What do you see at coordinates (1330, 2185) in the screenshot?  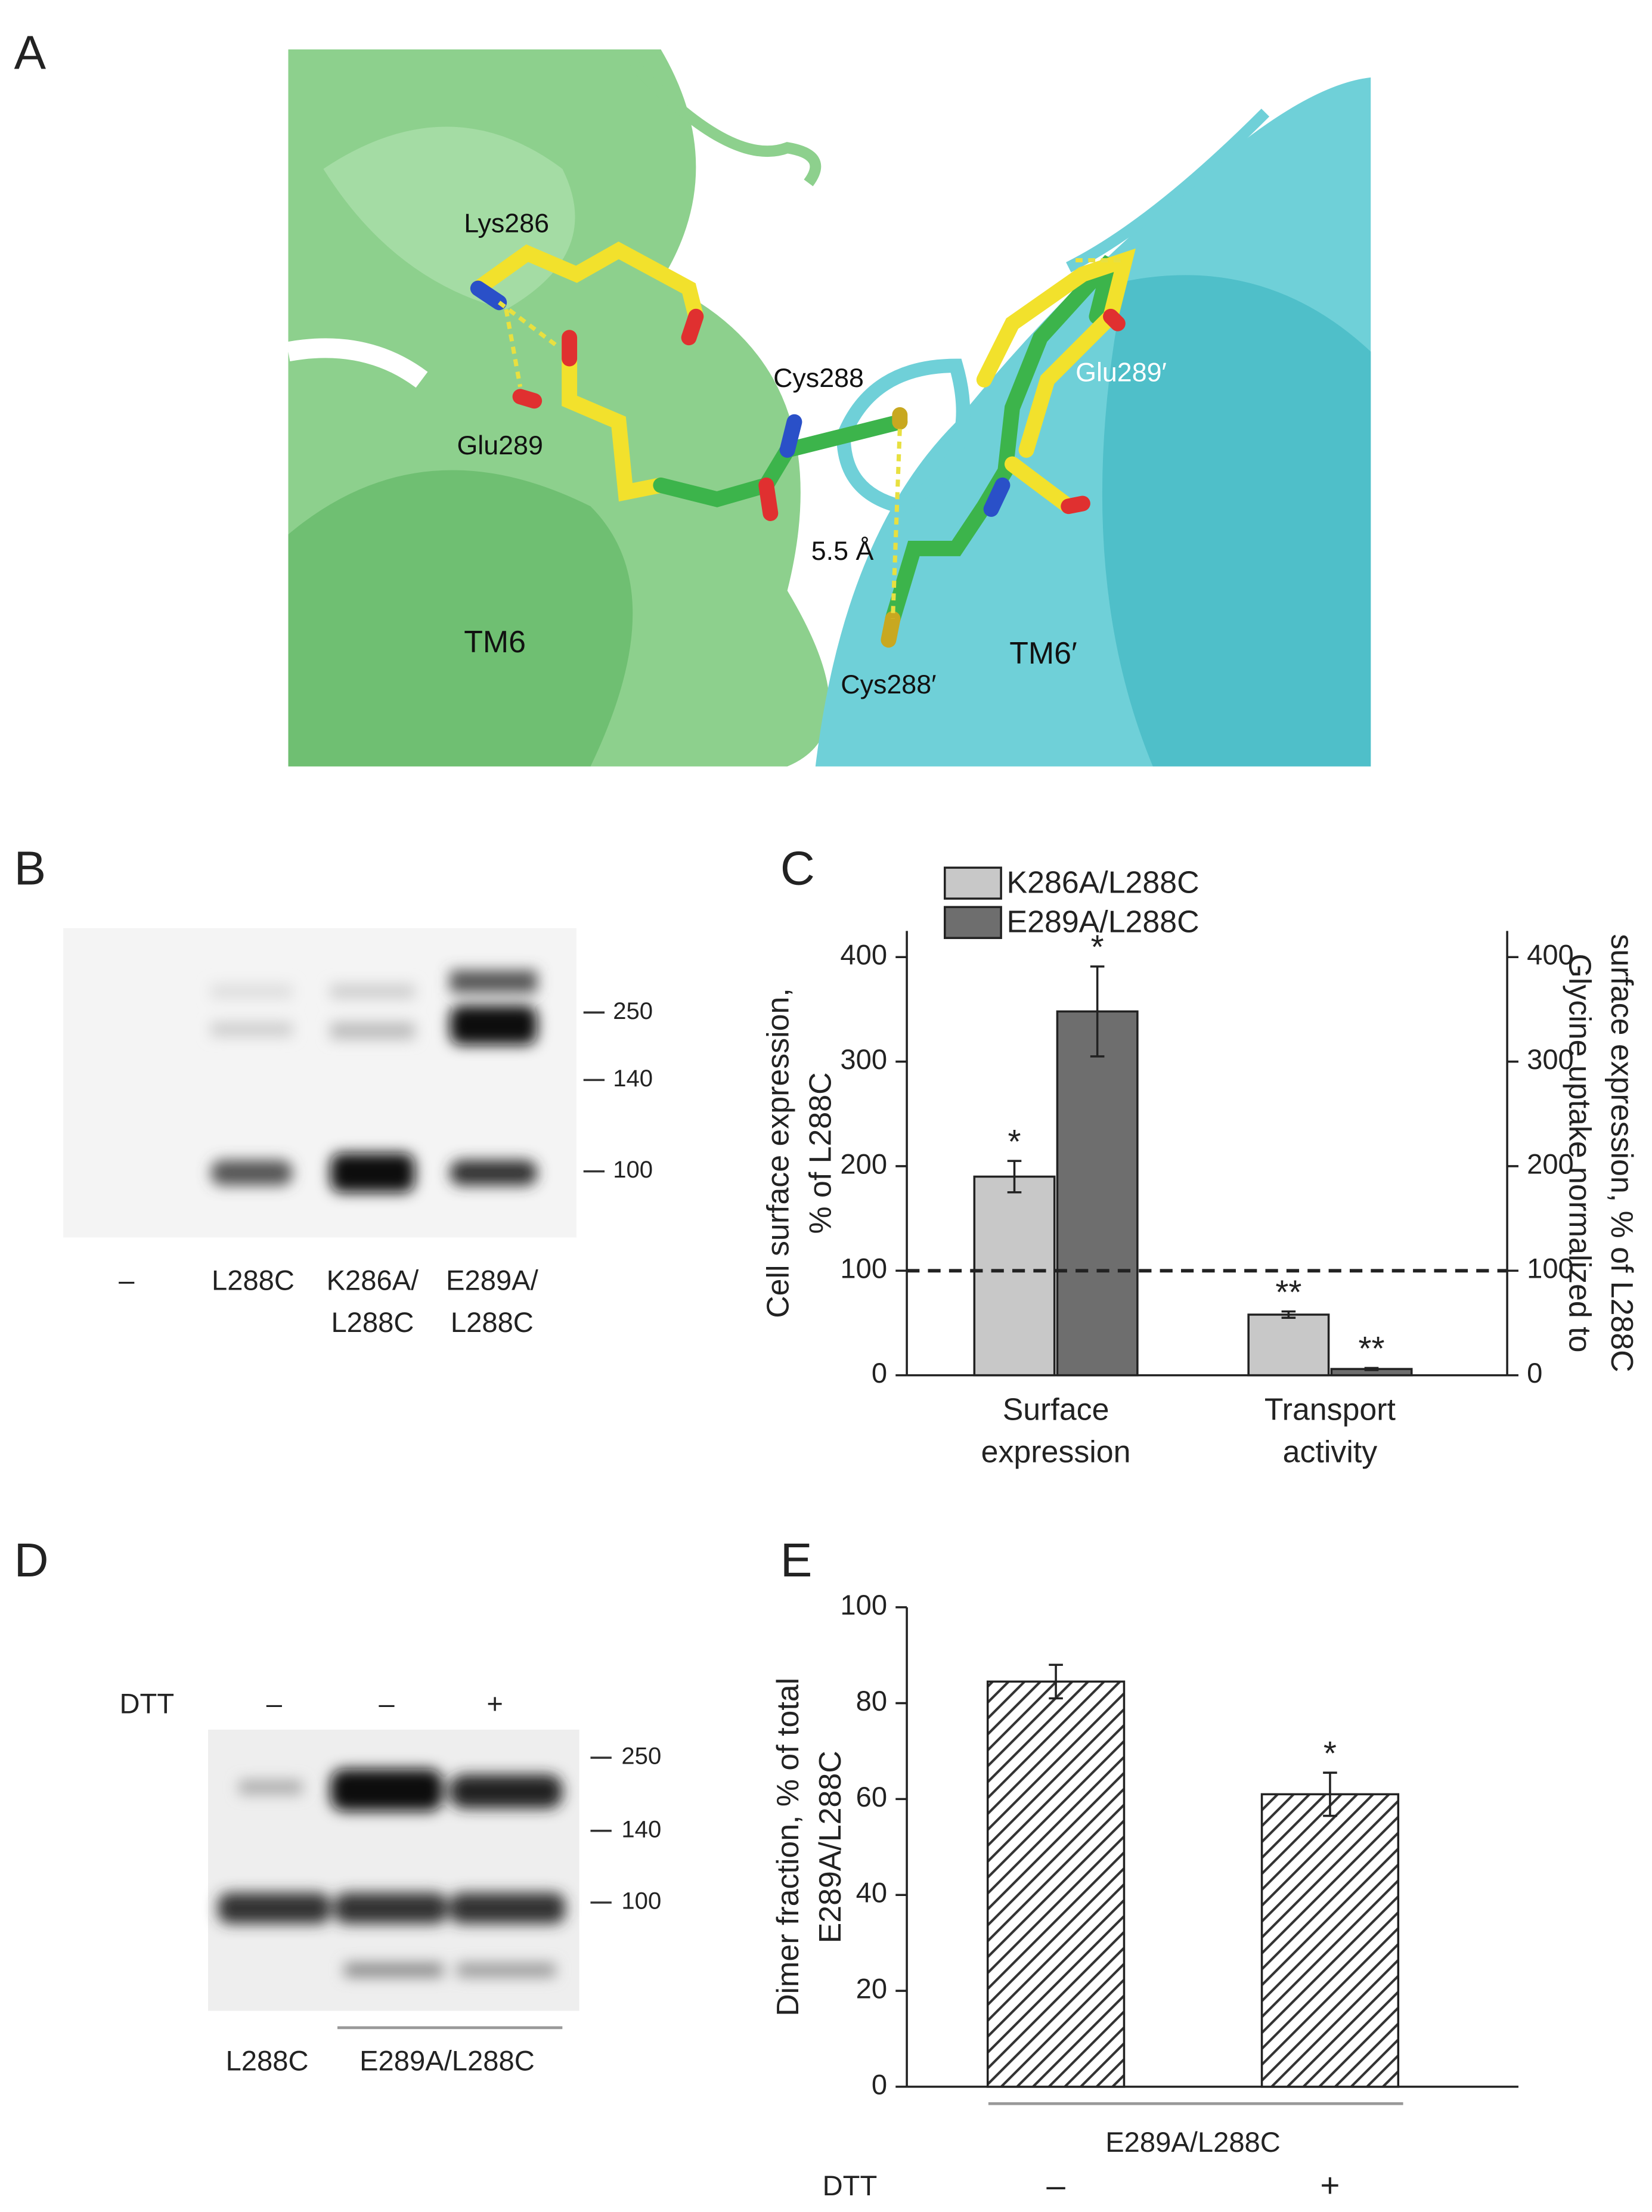 I see `x-tick-label: +` at bounding box center [1330, 2185].